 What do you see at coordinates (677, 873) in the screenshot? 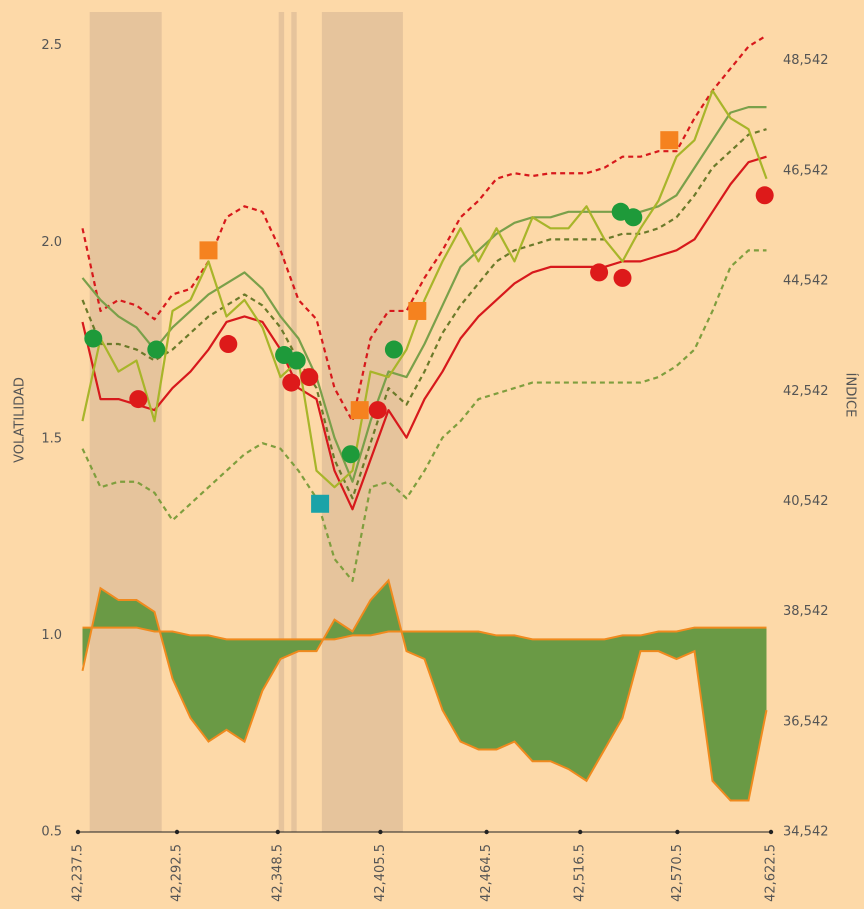
I see `x-tick-label: 42,570.5` at bounding box center [677, 873].